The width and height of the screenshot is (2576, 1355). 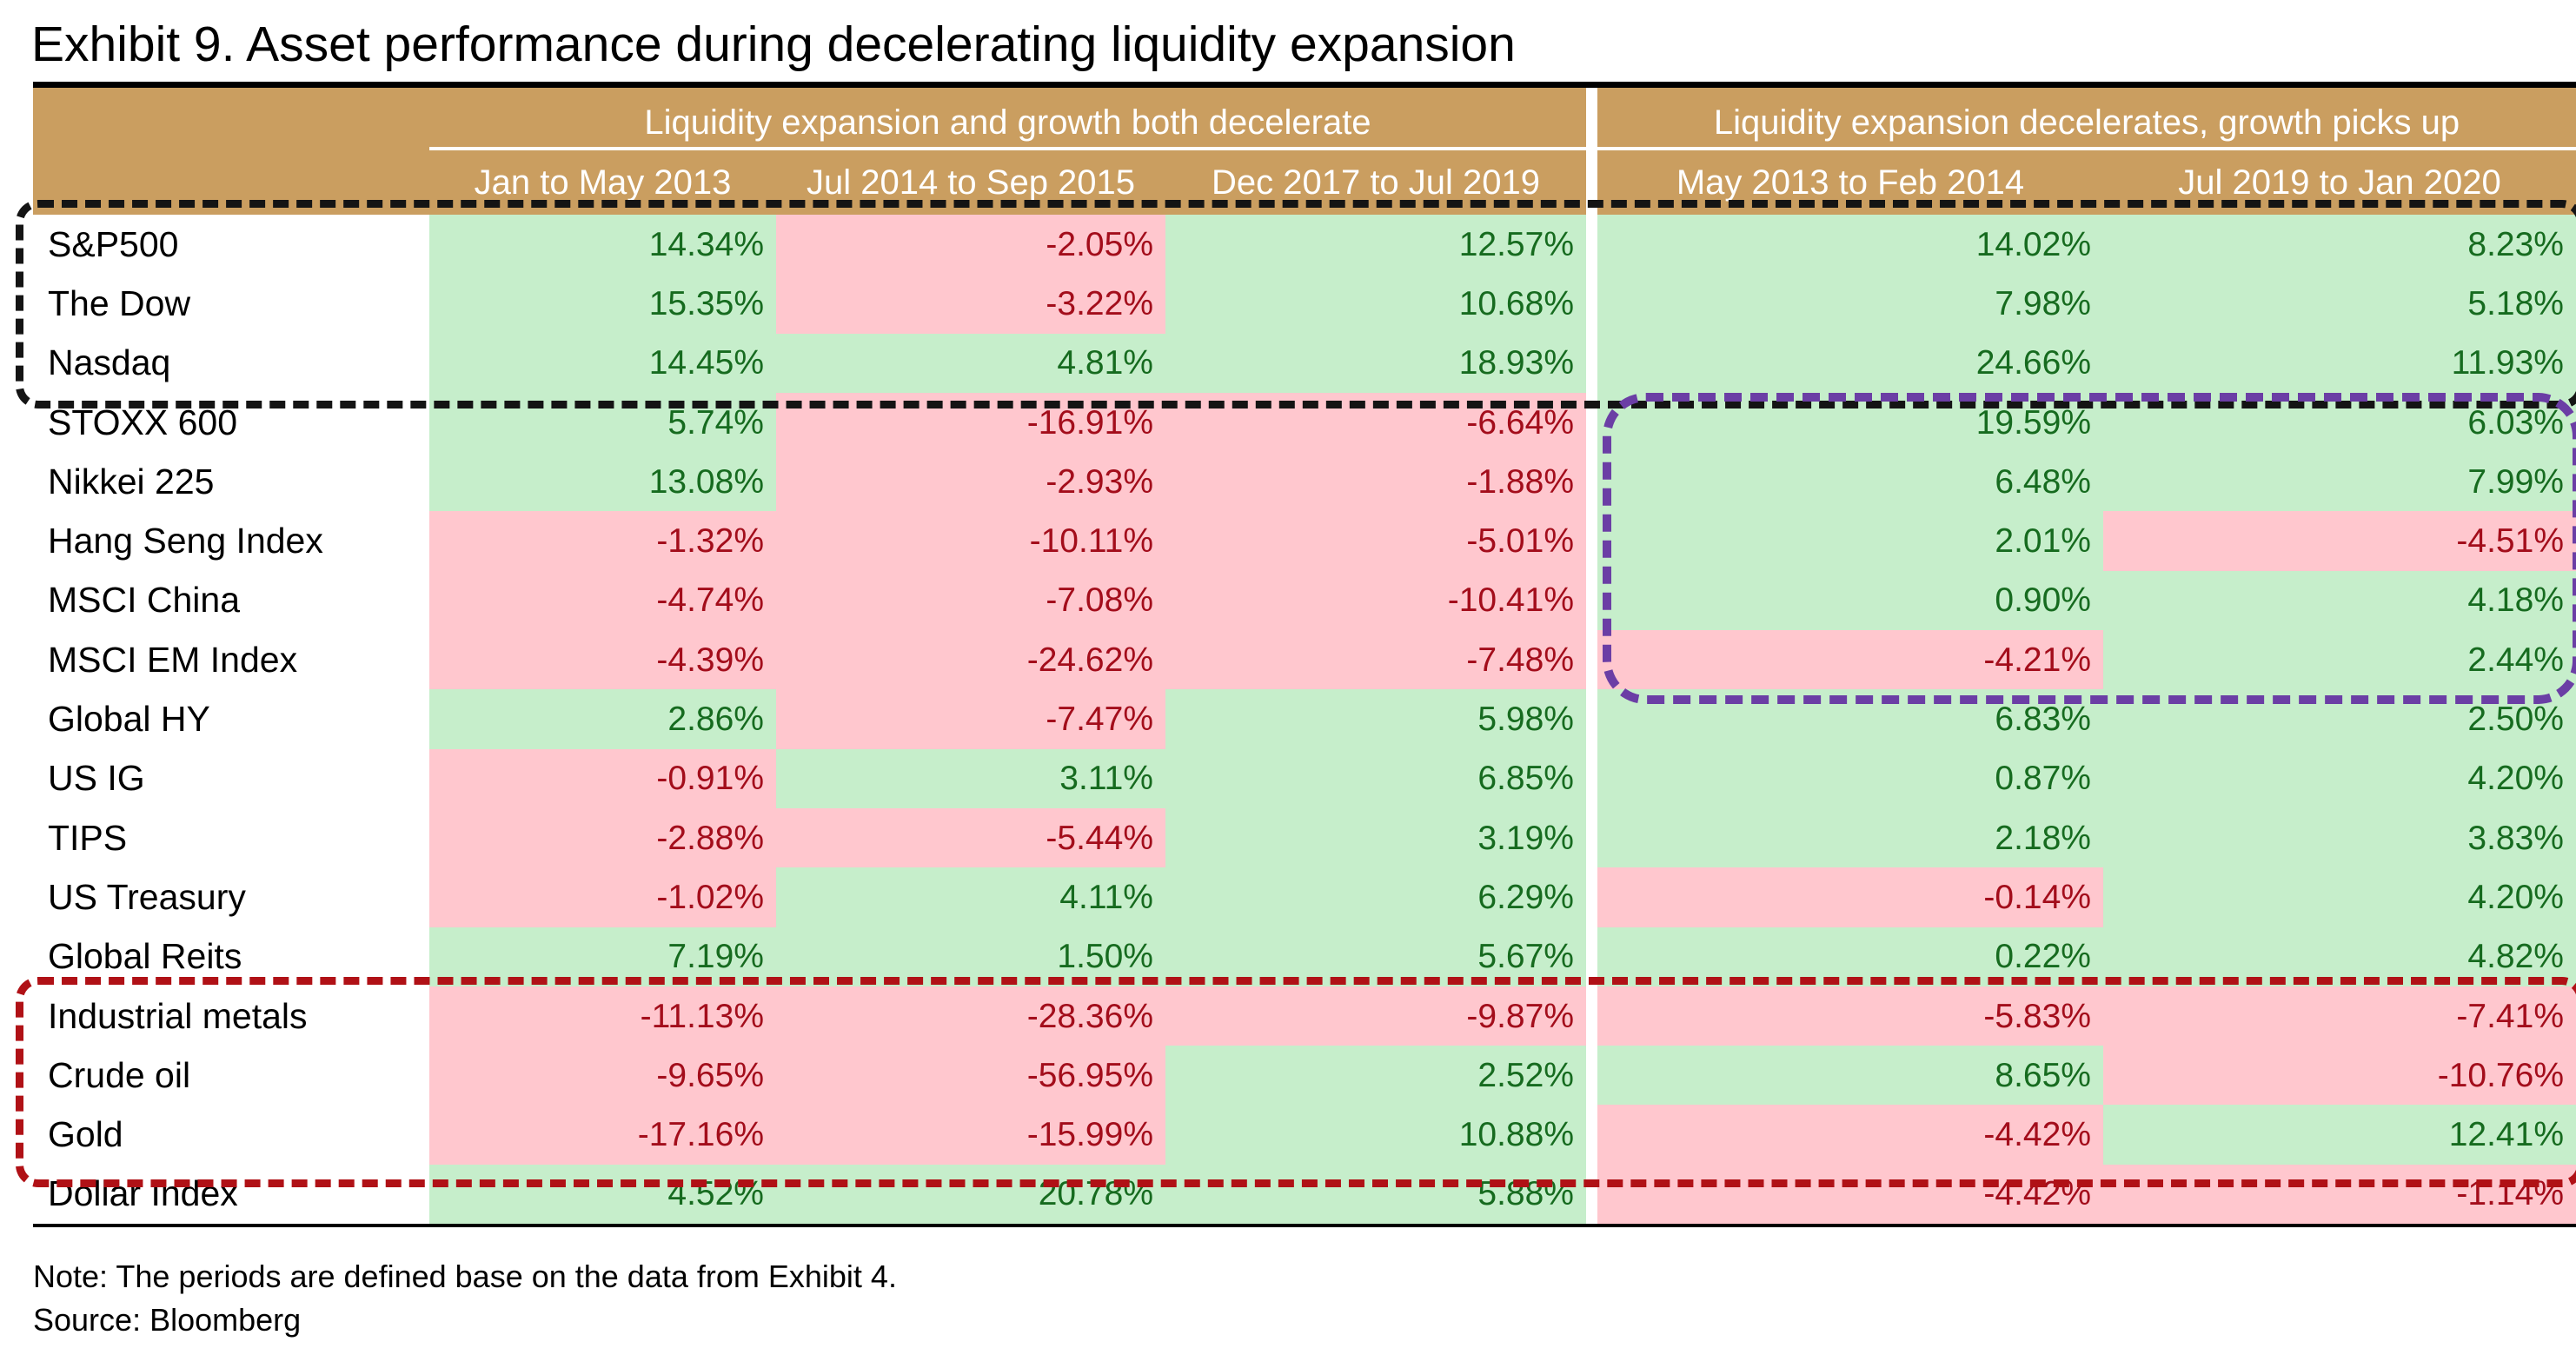 I want to click on row-label: MSCI China, so click(x=231, y=600).